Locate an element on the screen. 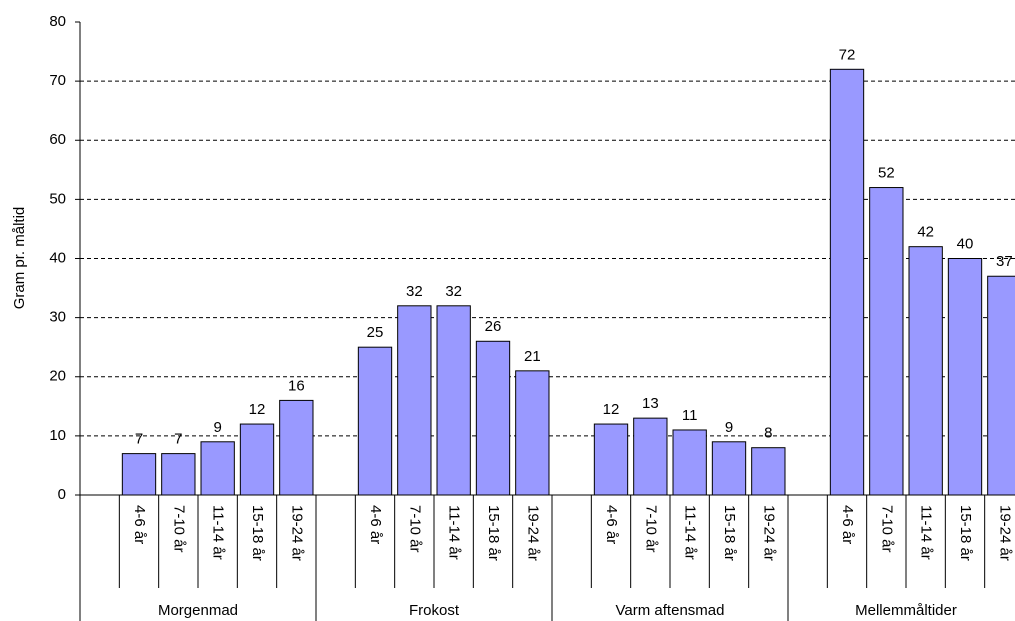 The height and width of the screenshot is (621, 1015). y-tick-label: 80 is located at coordinates (57, 21).